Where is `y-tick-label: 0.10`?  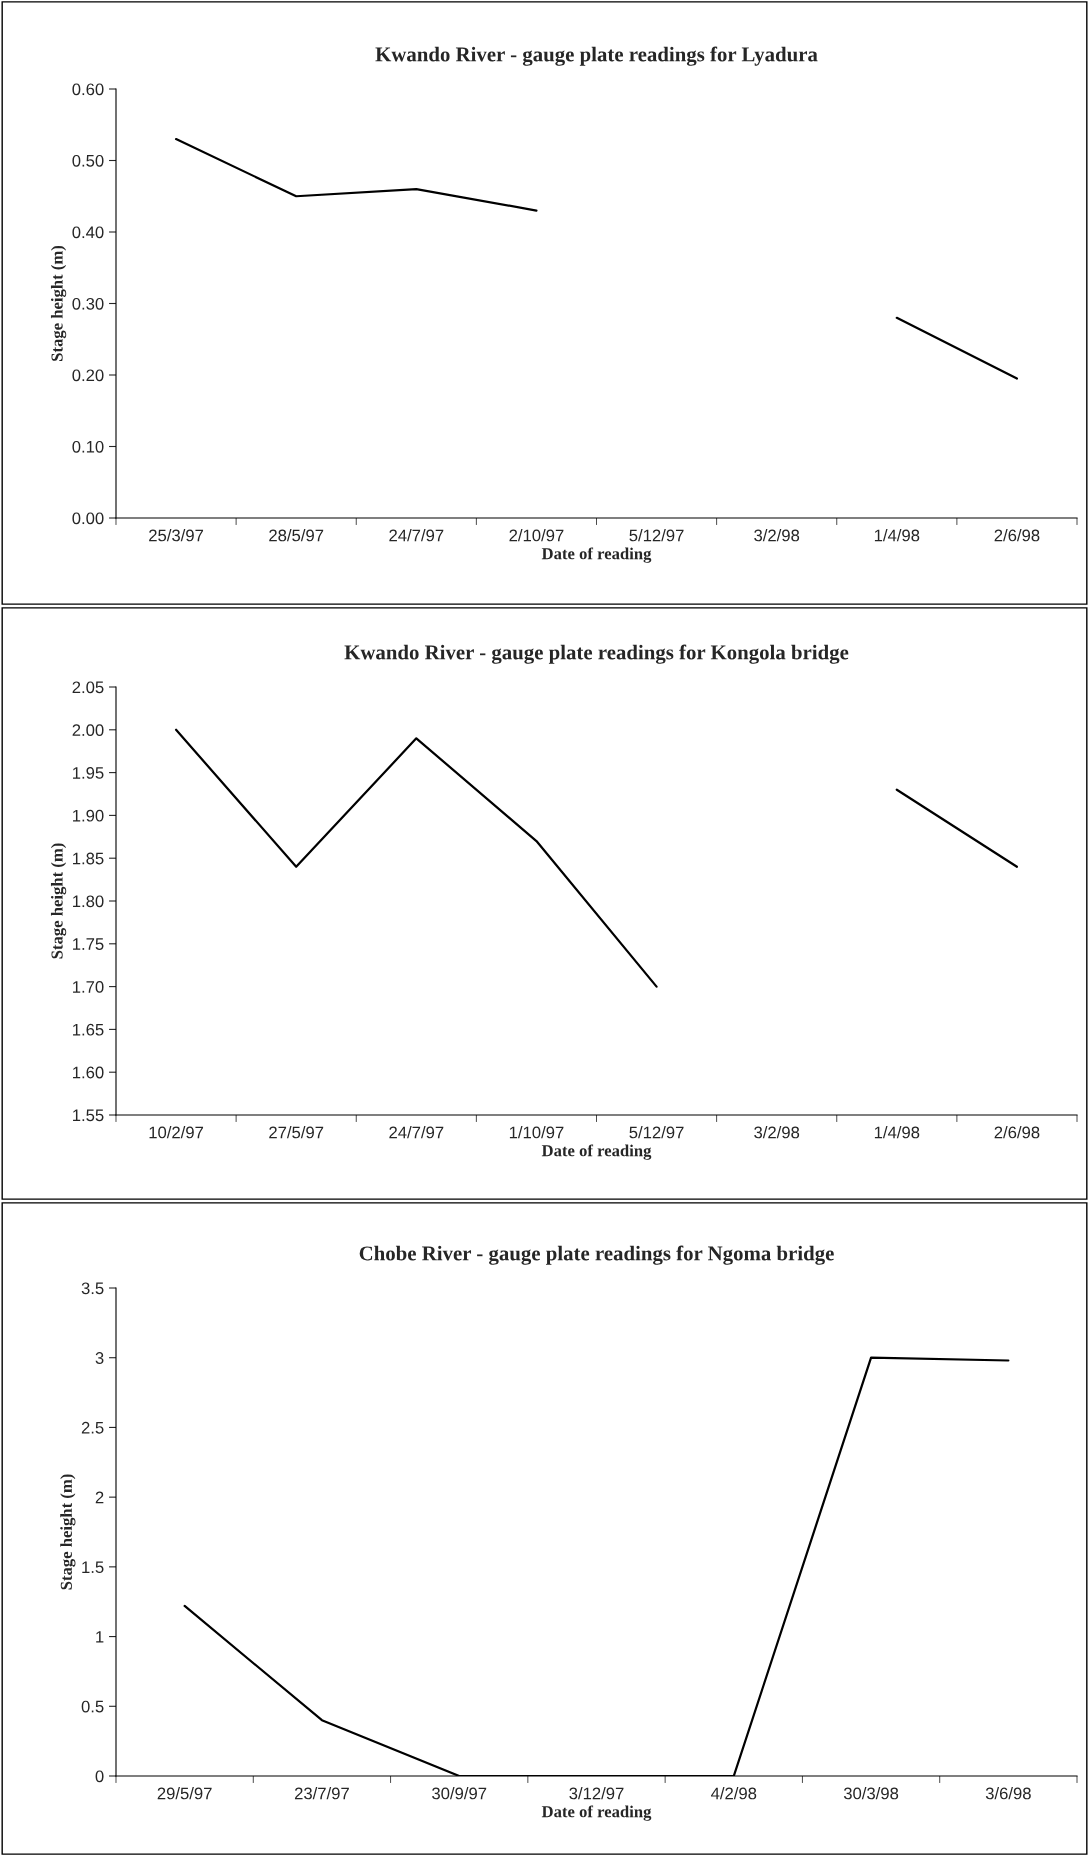 y-tick-label: 0.10 is located at coordinates (88, 446).